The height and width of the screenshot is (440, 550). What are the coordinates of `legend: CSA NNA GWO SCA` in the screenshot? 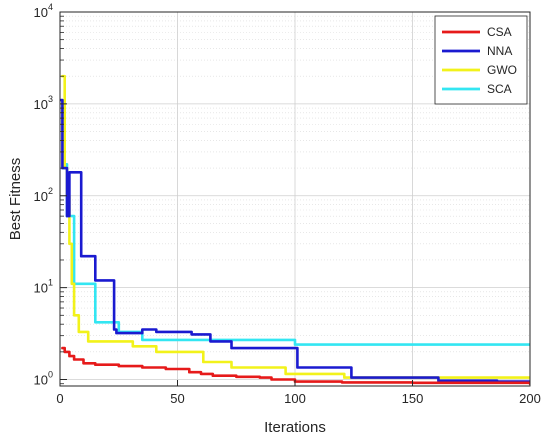 It's located at (481, 60).